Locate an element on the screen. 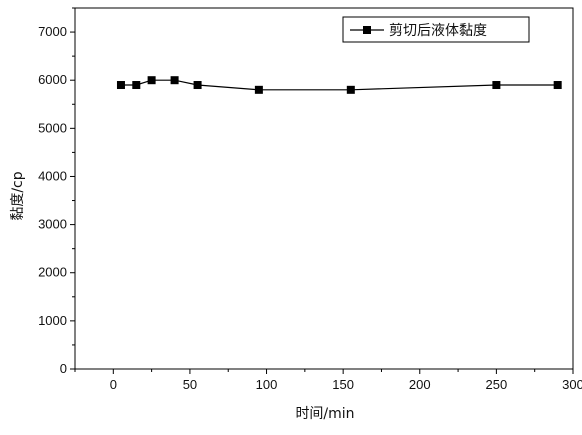 This screenshot has width=582, height=435. y-axis-title: 黏度/cp is located at coordinates (18, 195).